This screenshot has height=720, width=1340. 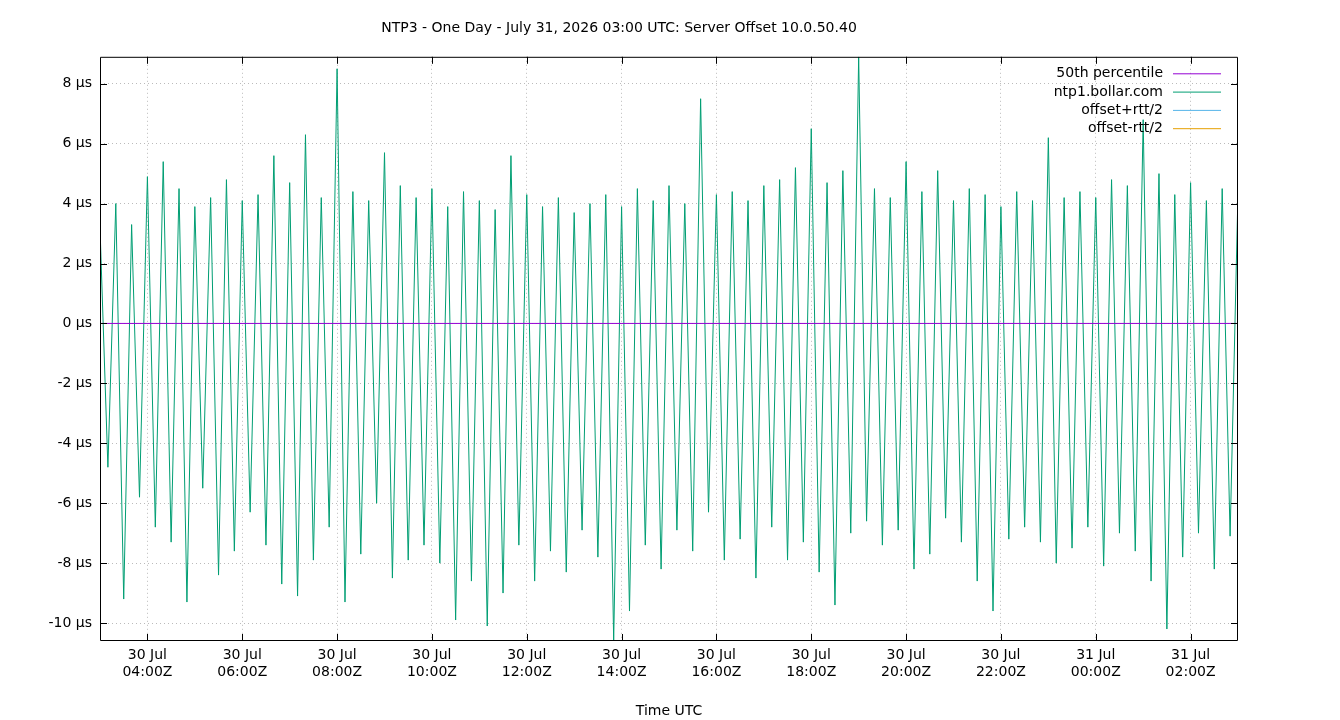 What do you see at coordinates (811, 662) in the screenshot?
I see `x-tick-label: 30 Jul 18:00Z` at bounding box center [811, 662].